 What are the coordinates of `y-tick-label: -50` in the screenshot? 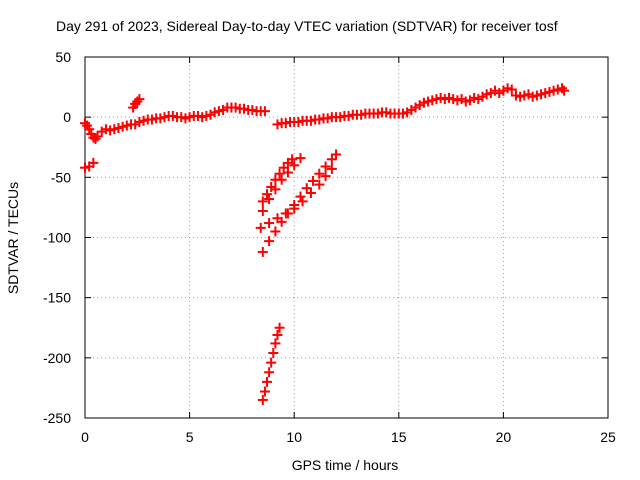 It's located at (61, 177).